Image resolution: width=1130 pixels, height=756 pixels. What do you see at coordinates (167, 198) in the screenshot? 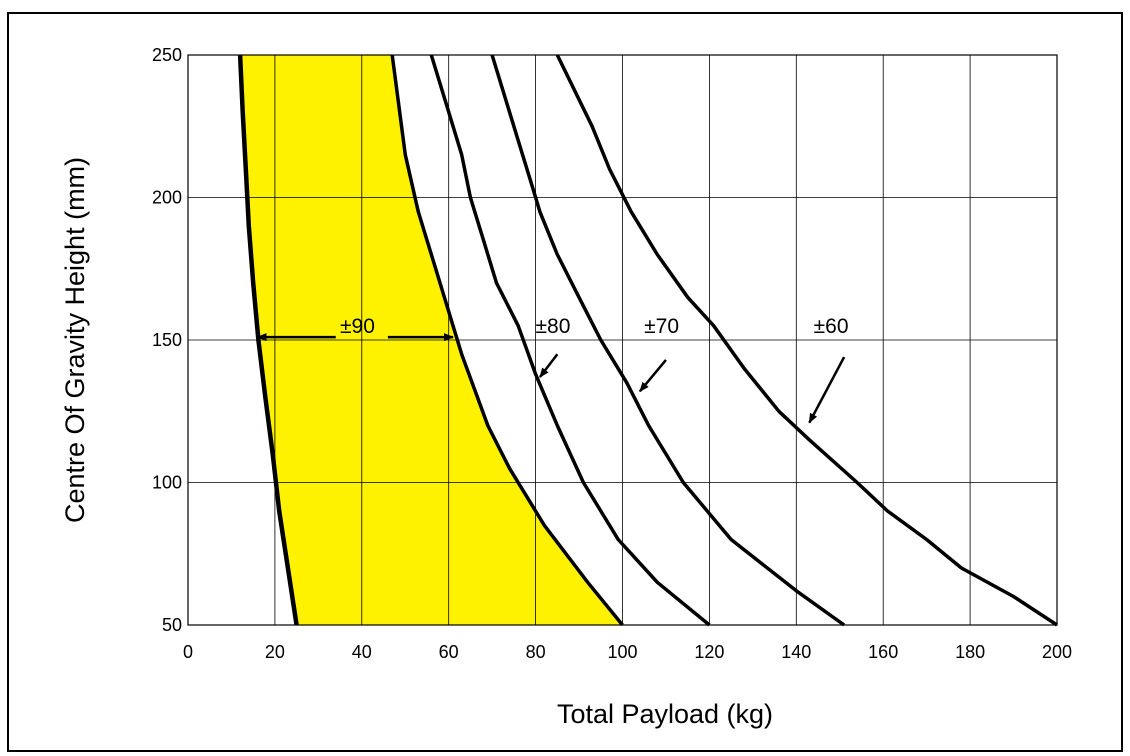
I see `y-tick-label: 200` at bounding box center [167, 198].